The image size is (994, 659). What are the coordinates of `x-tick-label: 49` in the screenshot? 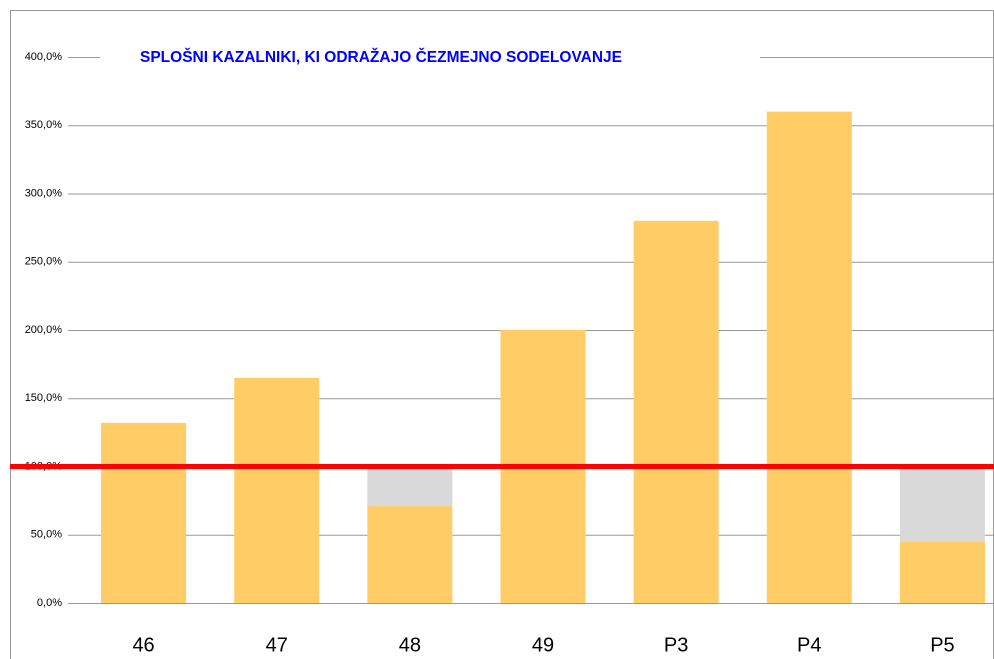 It's located at (543, 645).